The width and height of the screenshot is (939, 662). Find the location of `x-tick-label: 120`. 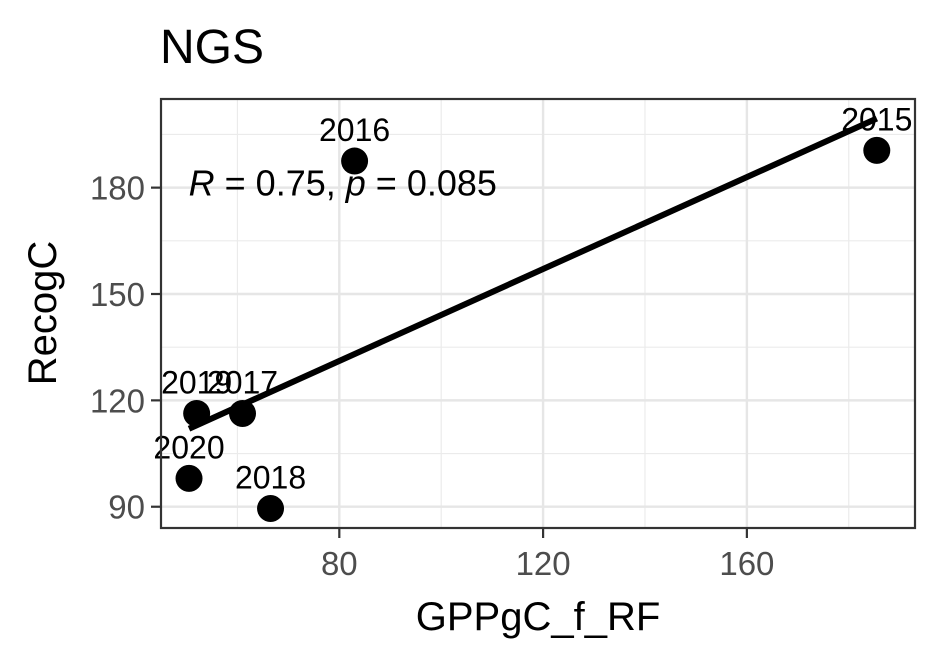

x-tick-label: 120 is located at coordinates (543, 563).